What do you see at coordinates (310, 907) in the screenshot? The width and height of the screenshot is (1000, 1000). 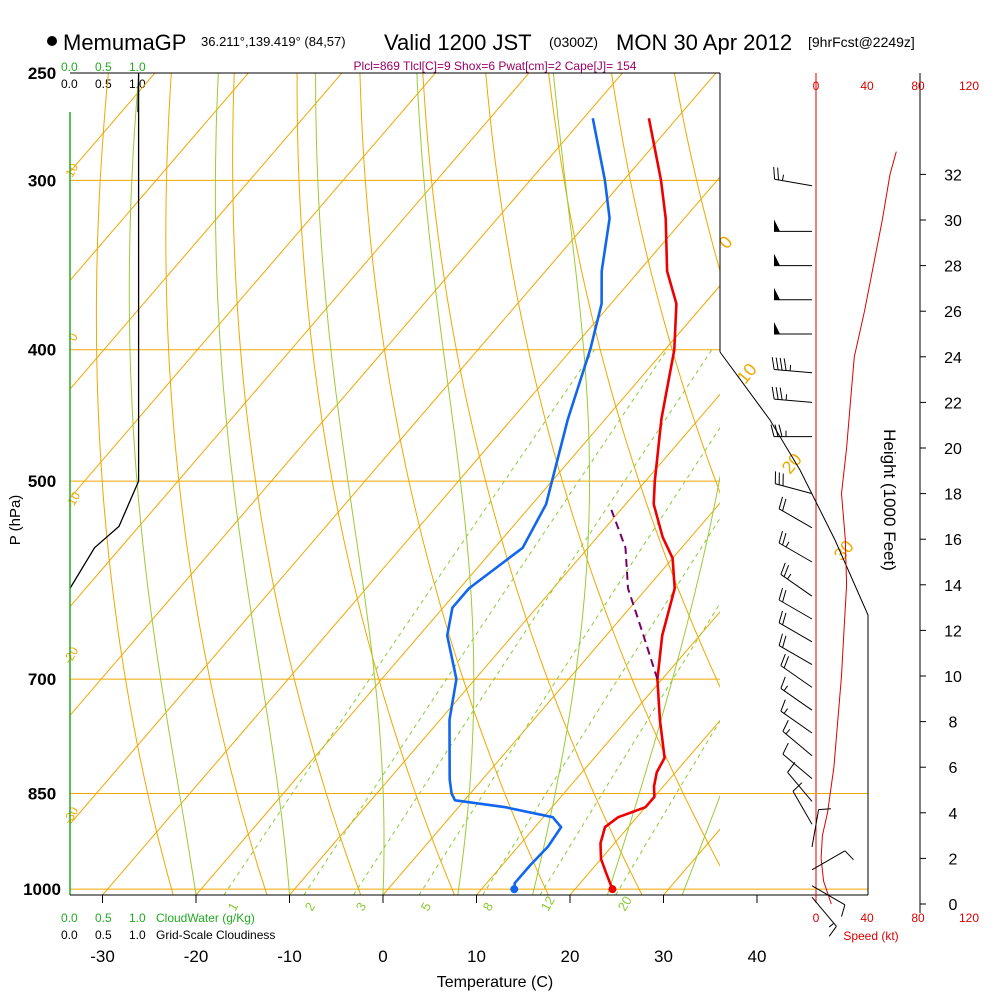 I see `mixing-ratio-label: 2` at bounding box center [310, 907].